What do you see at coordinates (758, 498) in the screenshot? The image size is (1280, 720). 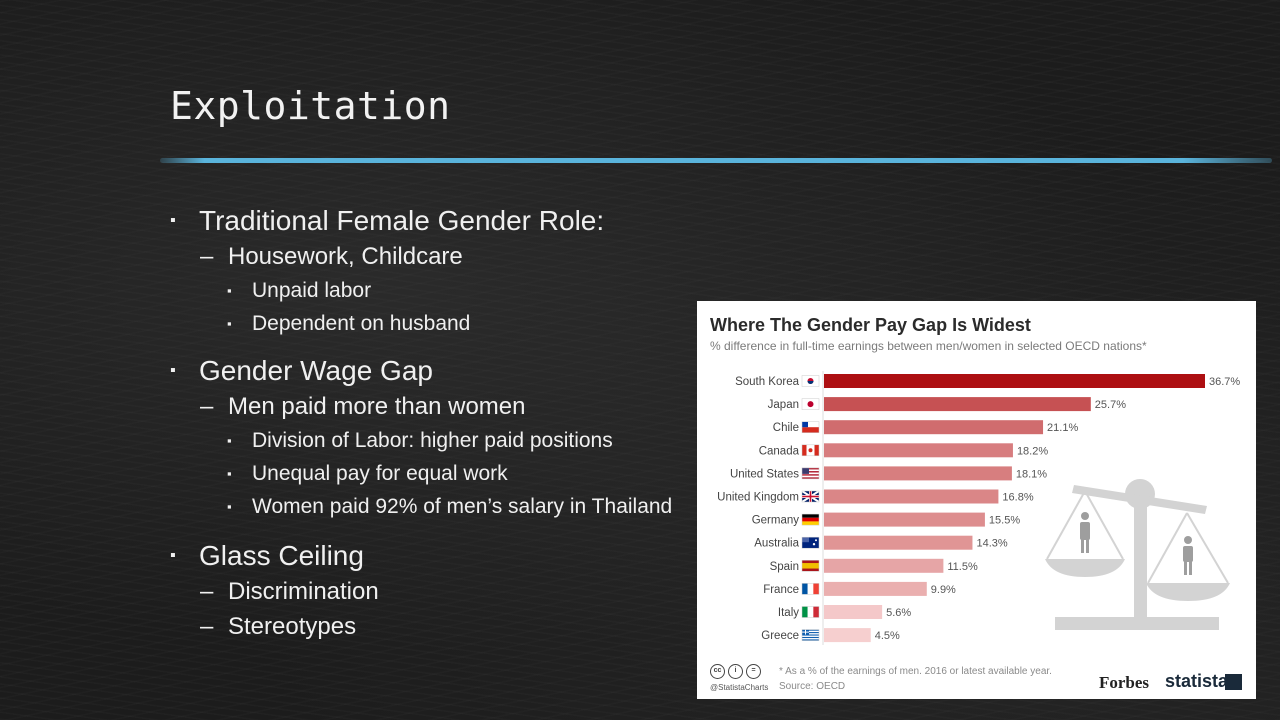 I see `category-label-united-kingdom: United Kingdom` at bounding box center [758, 498].